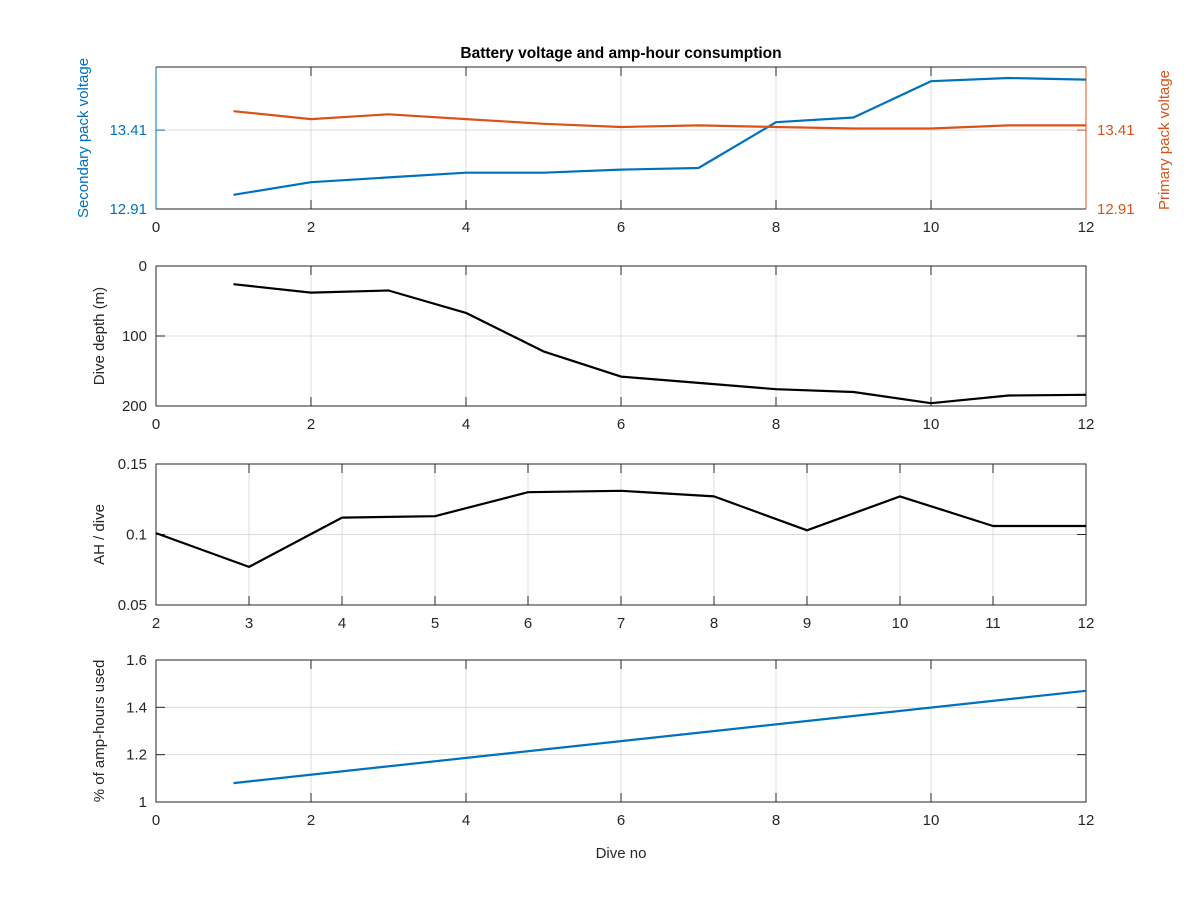 Image resolution: width=1200 pixels, height=905 pixels. Describe the element at coordinates (993, 623) in the screenshot. I see `panel-3-x-tick-label: 11` at that location.